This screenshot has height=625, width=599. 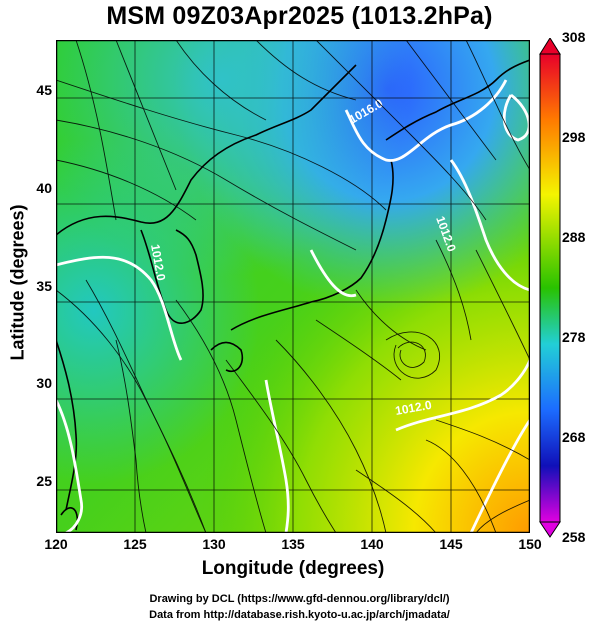 I want to click on x-axis-label: Longitude (degrees), so click(x=293, y=568).